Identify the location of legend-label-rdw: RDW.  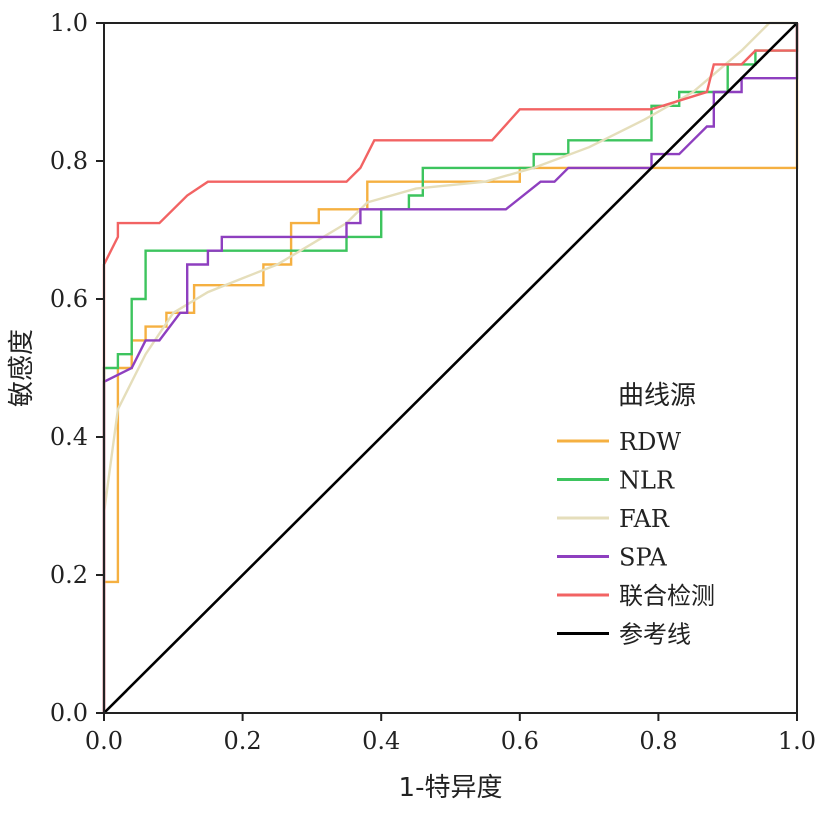
(650, 442).